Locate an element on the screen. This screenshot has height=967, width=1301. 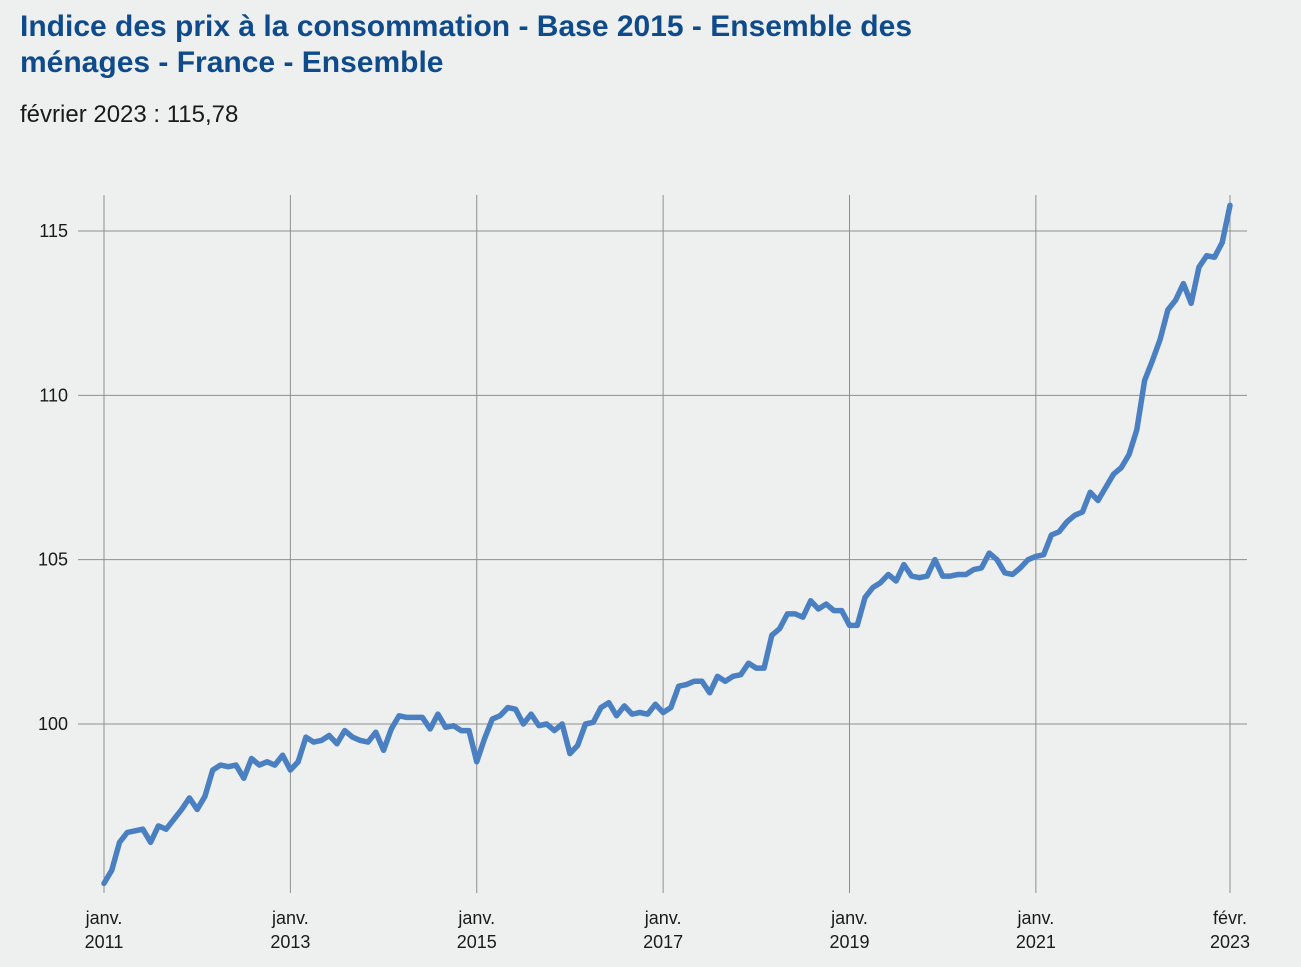
x-tick-label-year: 2013 is located at coordinates (290, 942).